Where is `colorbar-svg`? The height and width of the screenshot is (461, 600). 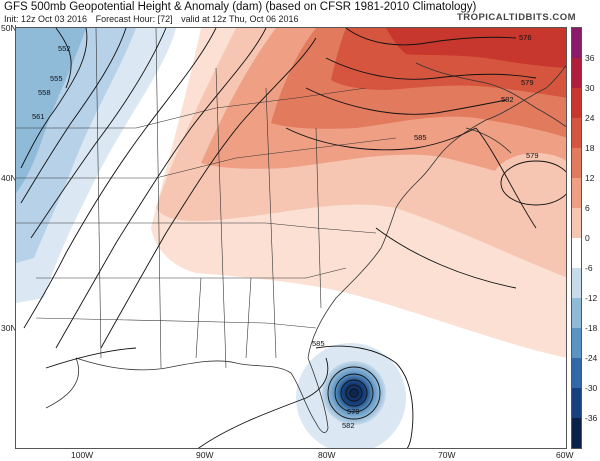
colorbar-svg is located at coordinates (576, 238).